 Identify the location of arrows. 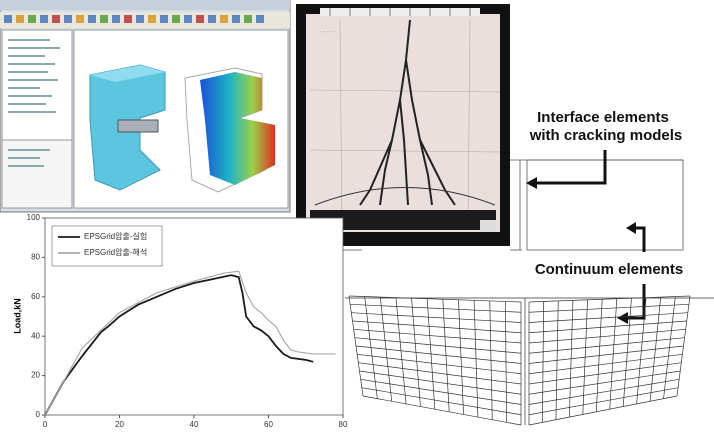
(590, 235).